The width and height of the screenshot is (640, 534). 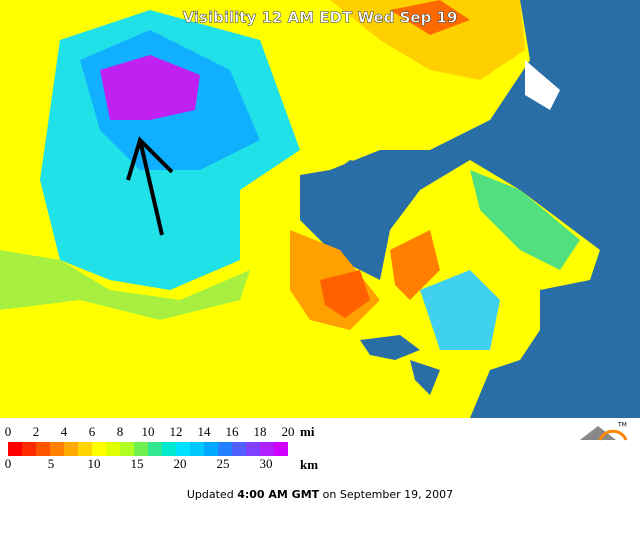 I want to click on logo-mark: TM, so click(x=622, y=425).